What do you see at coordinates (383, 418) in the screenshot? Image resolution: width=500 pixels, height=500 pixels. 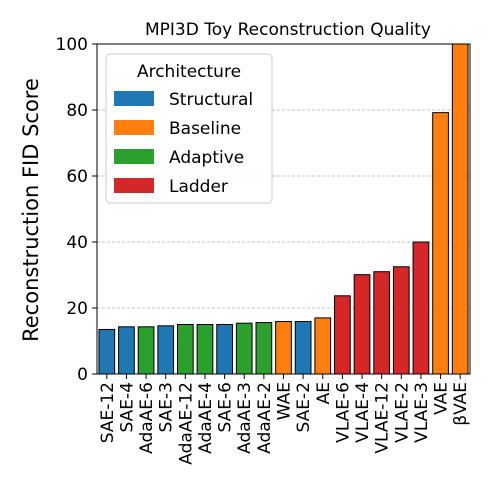 I see `x-tick-label: VLAE-12` at bounding box center [383, 418].